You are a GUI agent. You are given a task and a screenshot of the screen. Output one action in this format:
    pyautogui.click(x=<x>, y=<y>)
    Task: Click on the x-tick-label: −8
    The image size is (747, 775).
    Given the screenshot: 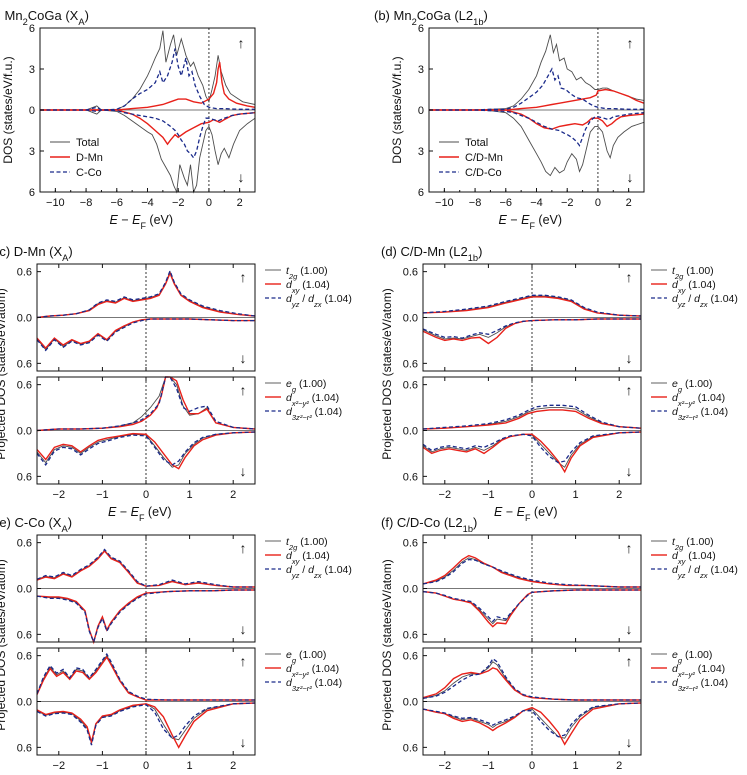 What is the action you would take?
    pyautogui.click(x=86, y=203)
    